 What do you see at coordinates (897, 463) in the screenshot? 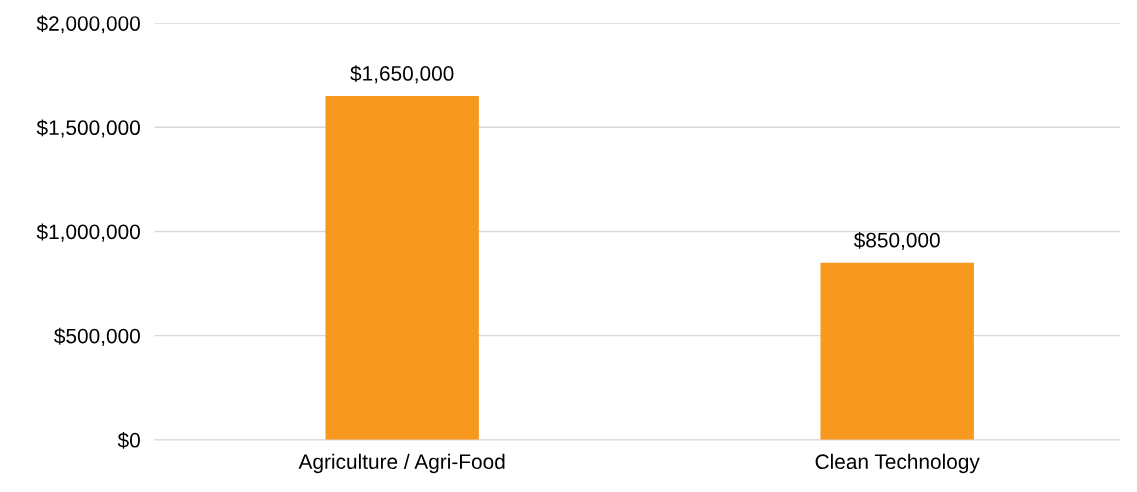
I see `x-tick-label: Clean Technology` at bounding box center [897, 463].